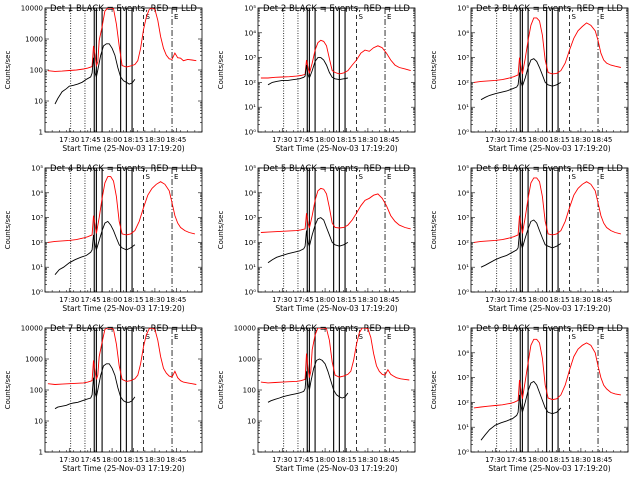 This screenshot has width=640, height=480. I want to click on y-tick-label: 10, so click(251, 422).